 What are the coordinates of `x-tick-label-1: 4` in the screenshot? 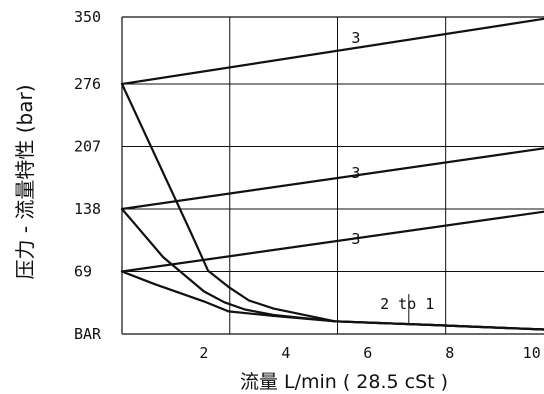 It's located at (285, 353).